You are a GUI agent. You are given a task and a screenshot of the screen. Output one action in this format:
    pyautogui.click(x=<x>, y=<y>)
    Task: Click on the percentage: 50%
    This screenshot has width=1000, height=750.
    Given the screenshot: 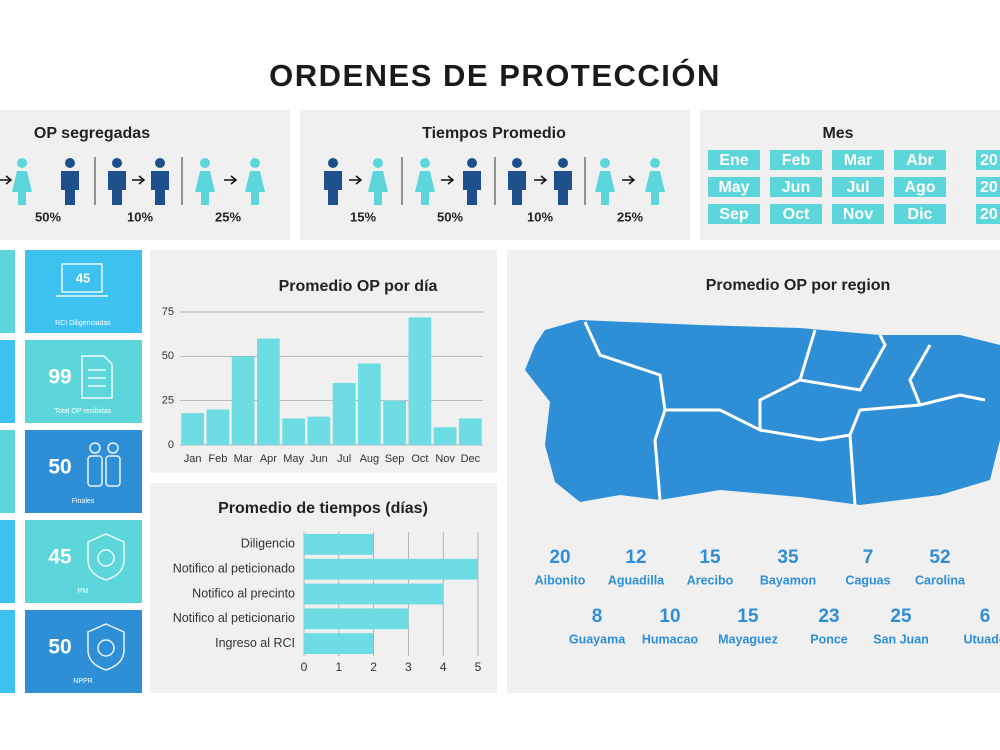 What is the action you would take?
    pyautogui.click(x=450, y=216)
    